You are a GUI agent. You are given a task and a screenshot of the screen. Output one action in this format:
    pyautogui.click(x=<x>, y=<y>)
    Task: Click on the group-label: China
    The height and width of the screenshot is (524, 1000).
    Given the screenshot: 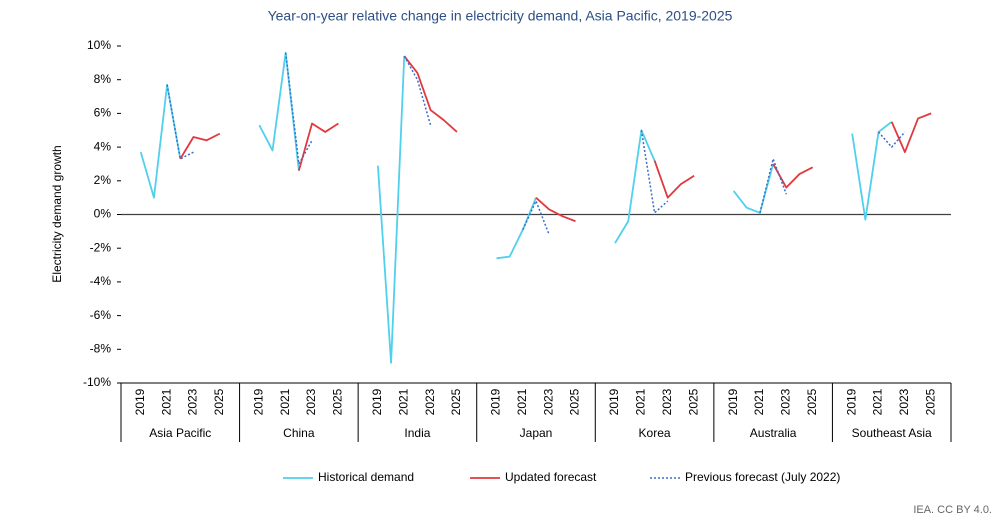 What is the action you would take?
    pyautogui.click(x=299, y=433)
    